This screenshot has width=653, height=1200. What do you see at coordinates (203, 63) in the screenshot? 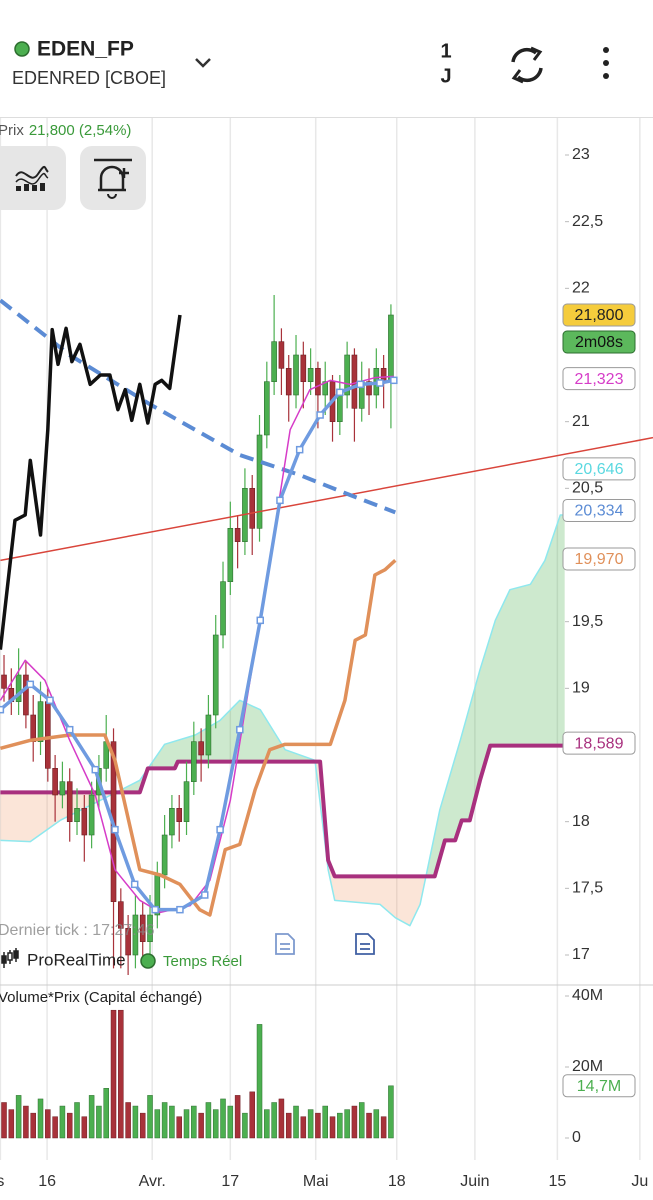
I see `chevron` at bounding box center [203, 63].